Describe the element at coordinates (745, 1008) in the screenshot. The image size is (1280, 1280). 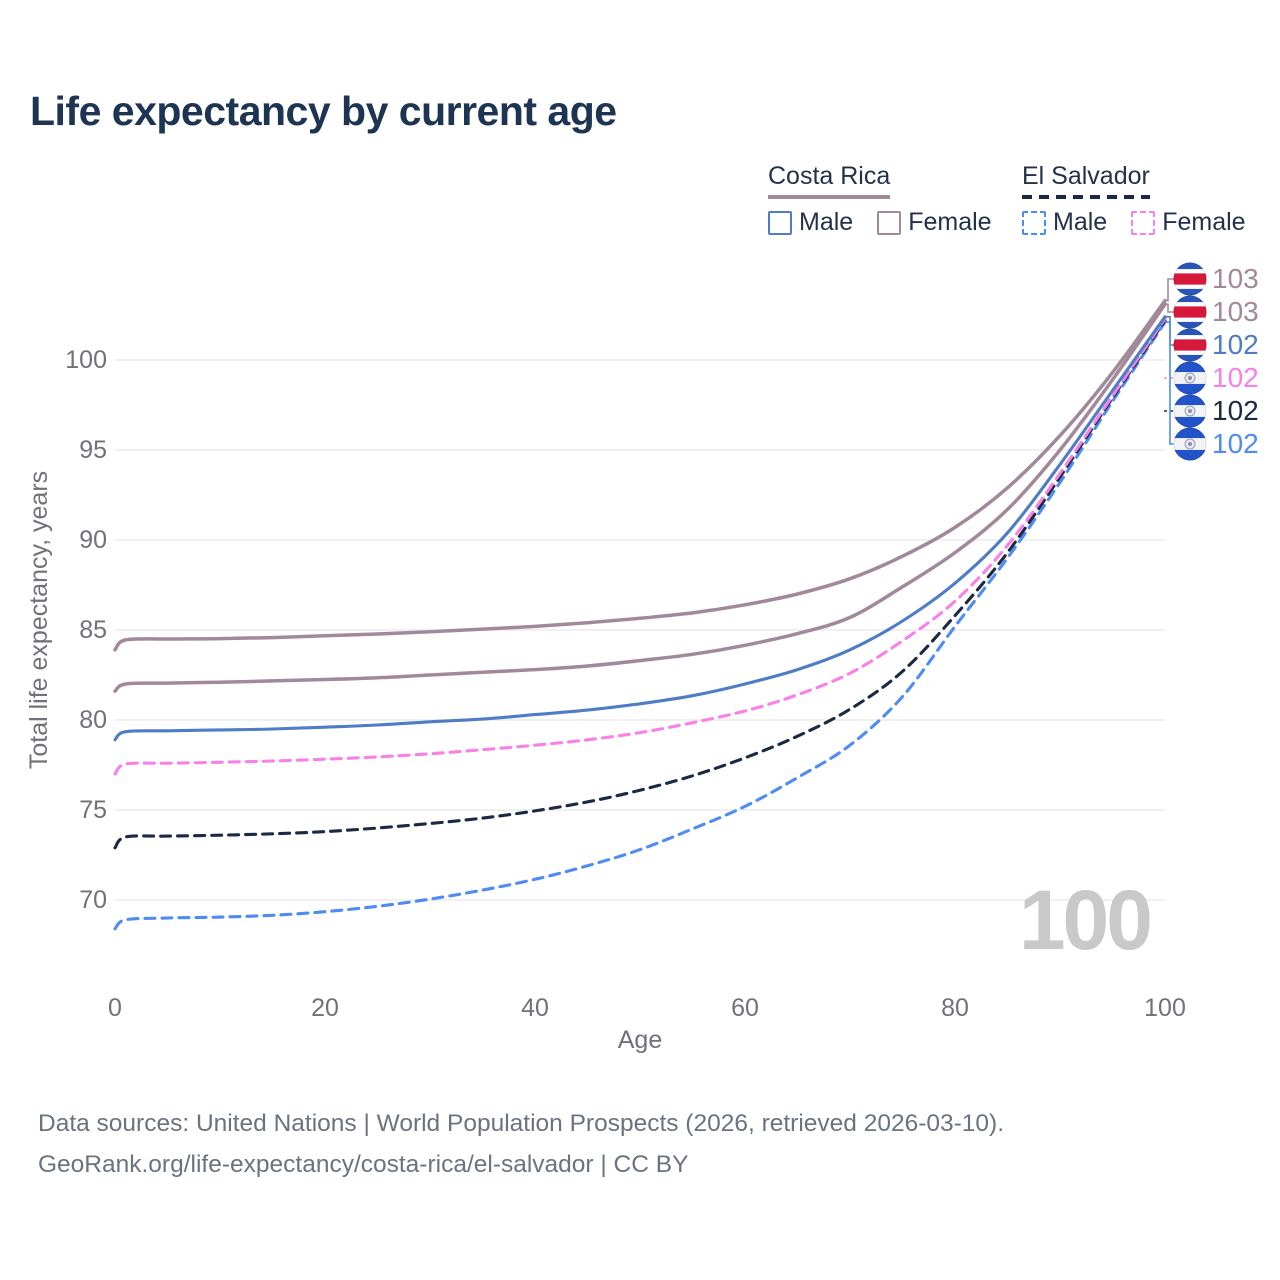
I see `x-axis-tick-label: 60` at that location.